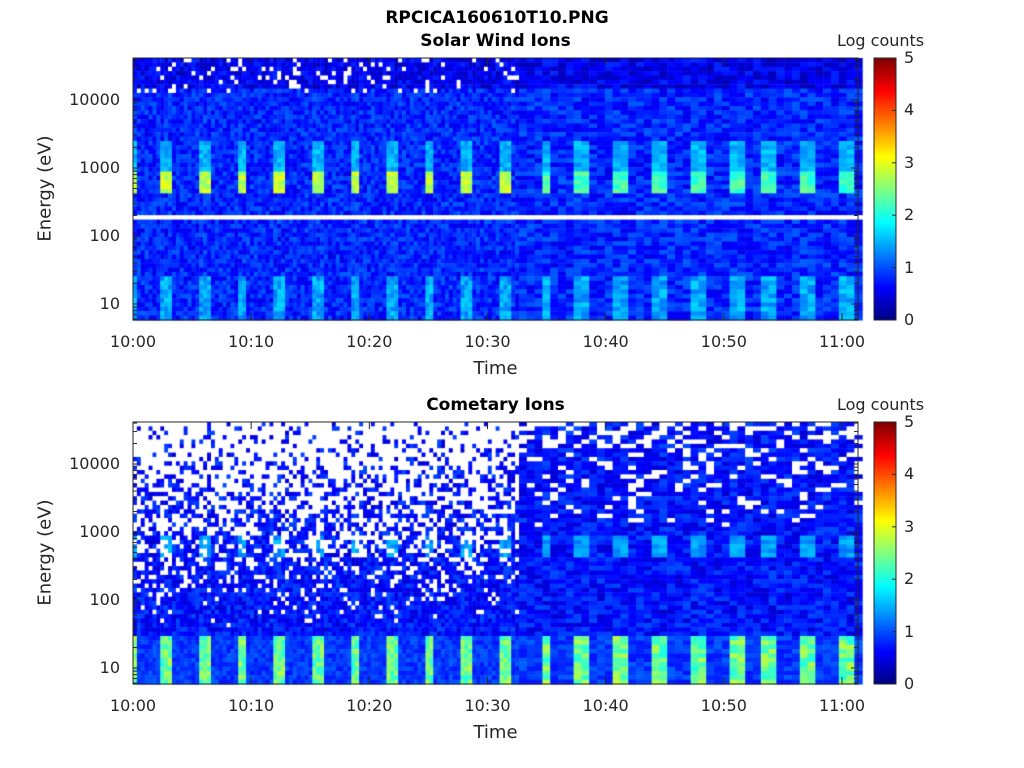 The image size is (1024, 768). Describe the element at coordinates (495, 405) in the screenshot. I see `panel-title: Cometary Ions` at that location.